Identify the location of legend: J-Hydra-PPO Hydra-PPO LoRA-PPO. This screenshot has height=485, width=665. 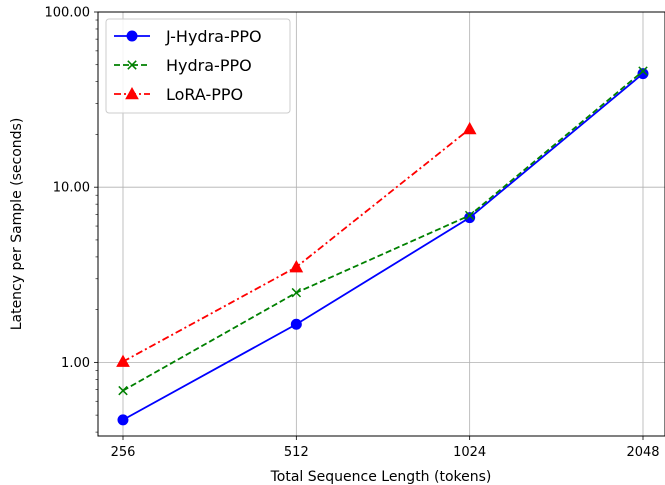
(198, 66).